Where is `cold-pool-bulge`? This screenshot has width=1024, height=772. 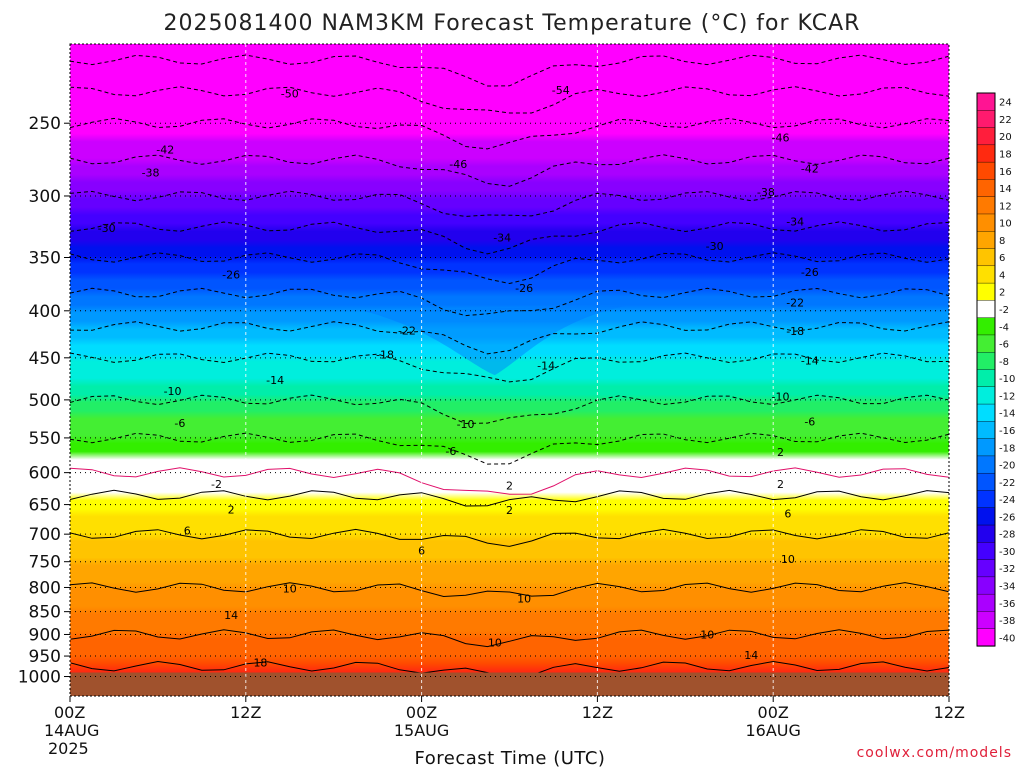 cold-pool-bulge is located at coordinates (495, 340).